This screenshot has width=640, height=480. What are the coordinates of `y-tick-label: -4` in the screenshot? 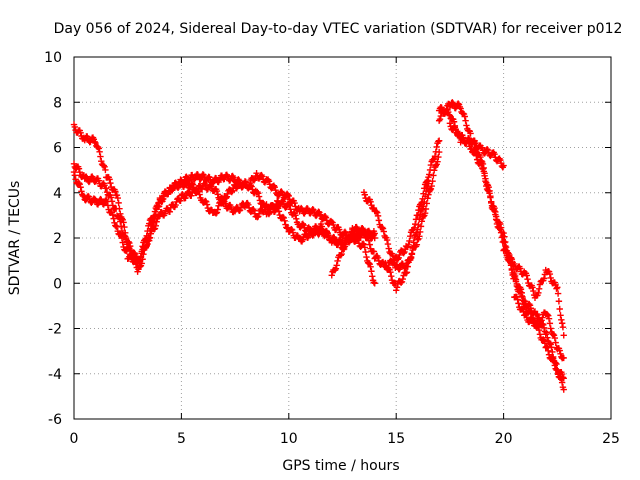 It's located at (55, 375).